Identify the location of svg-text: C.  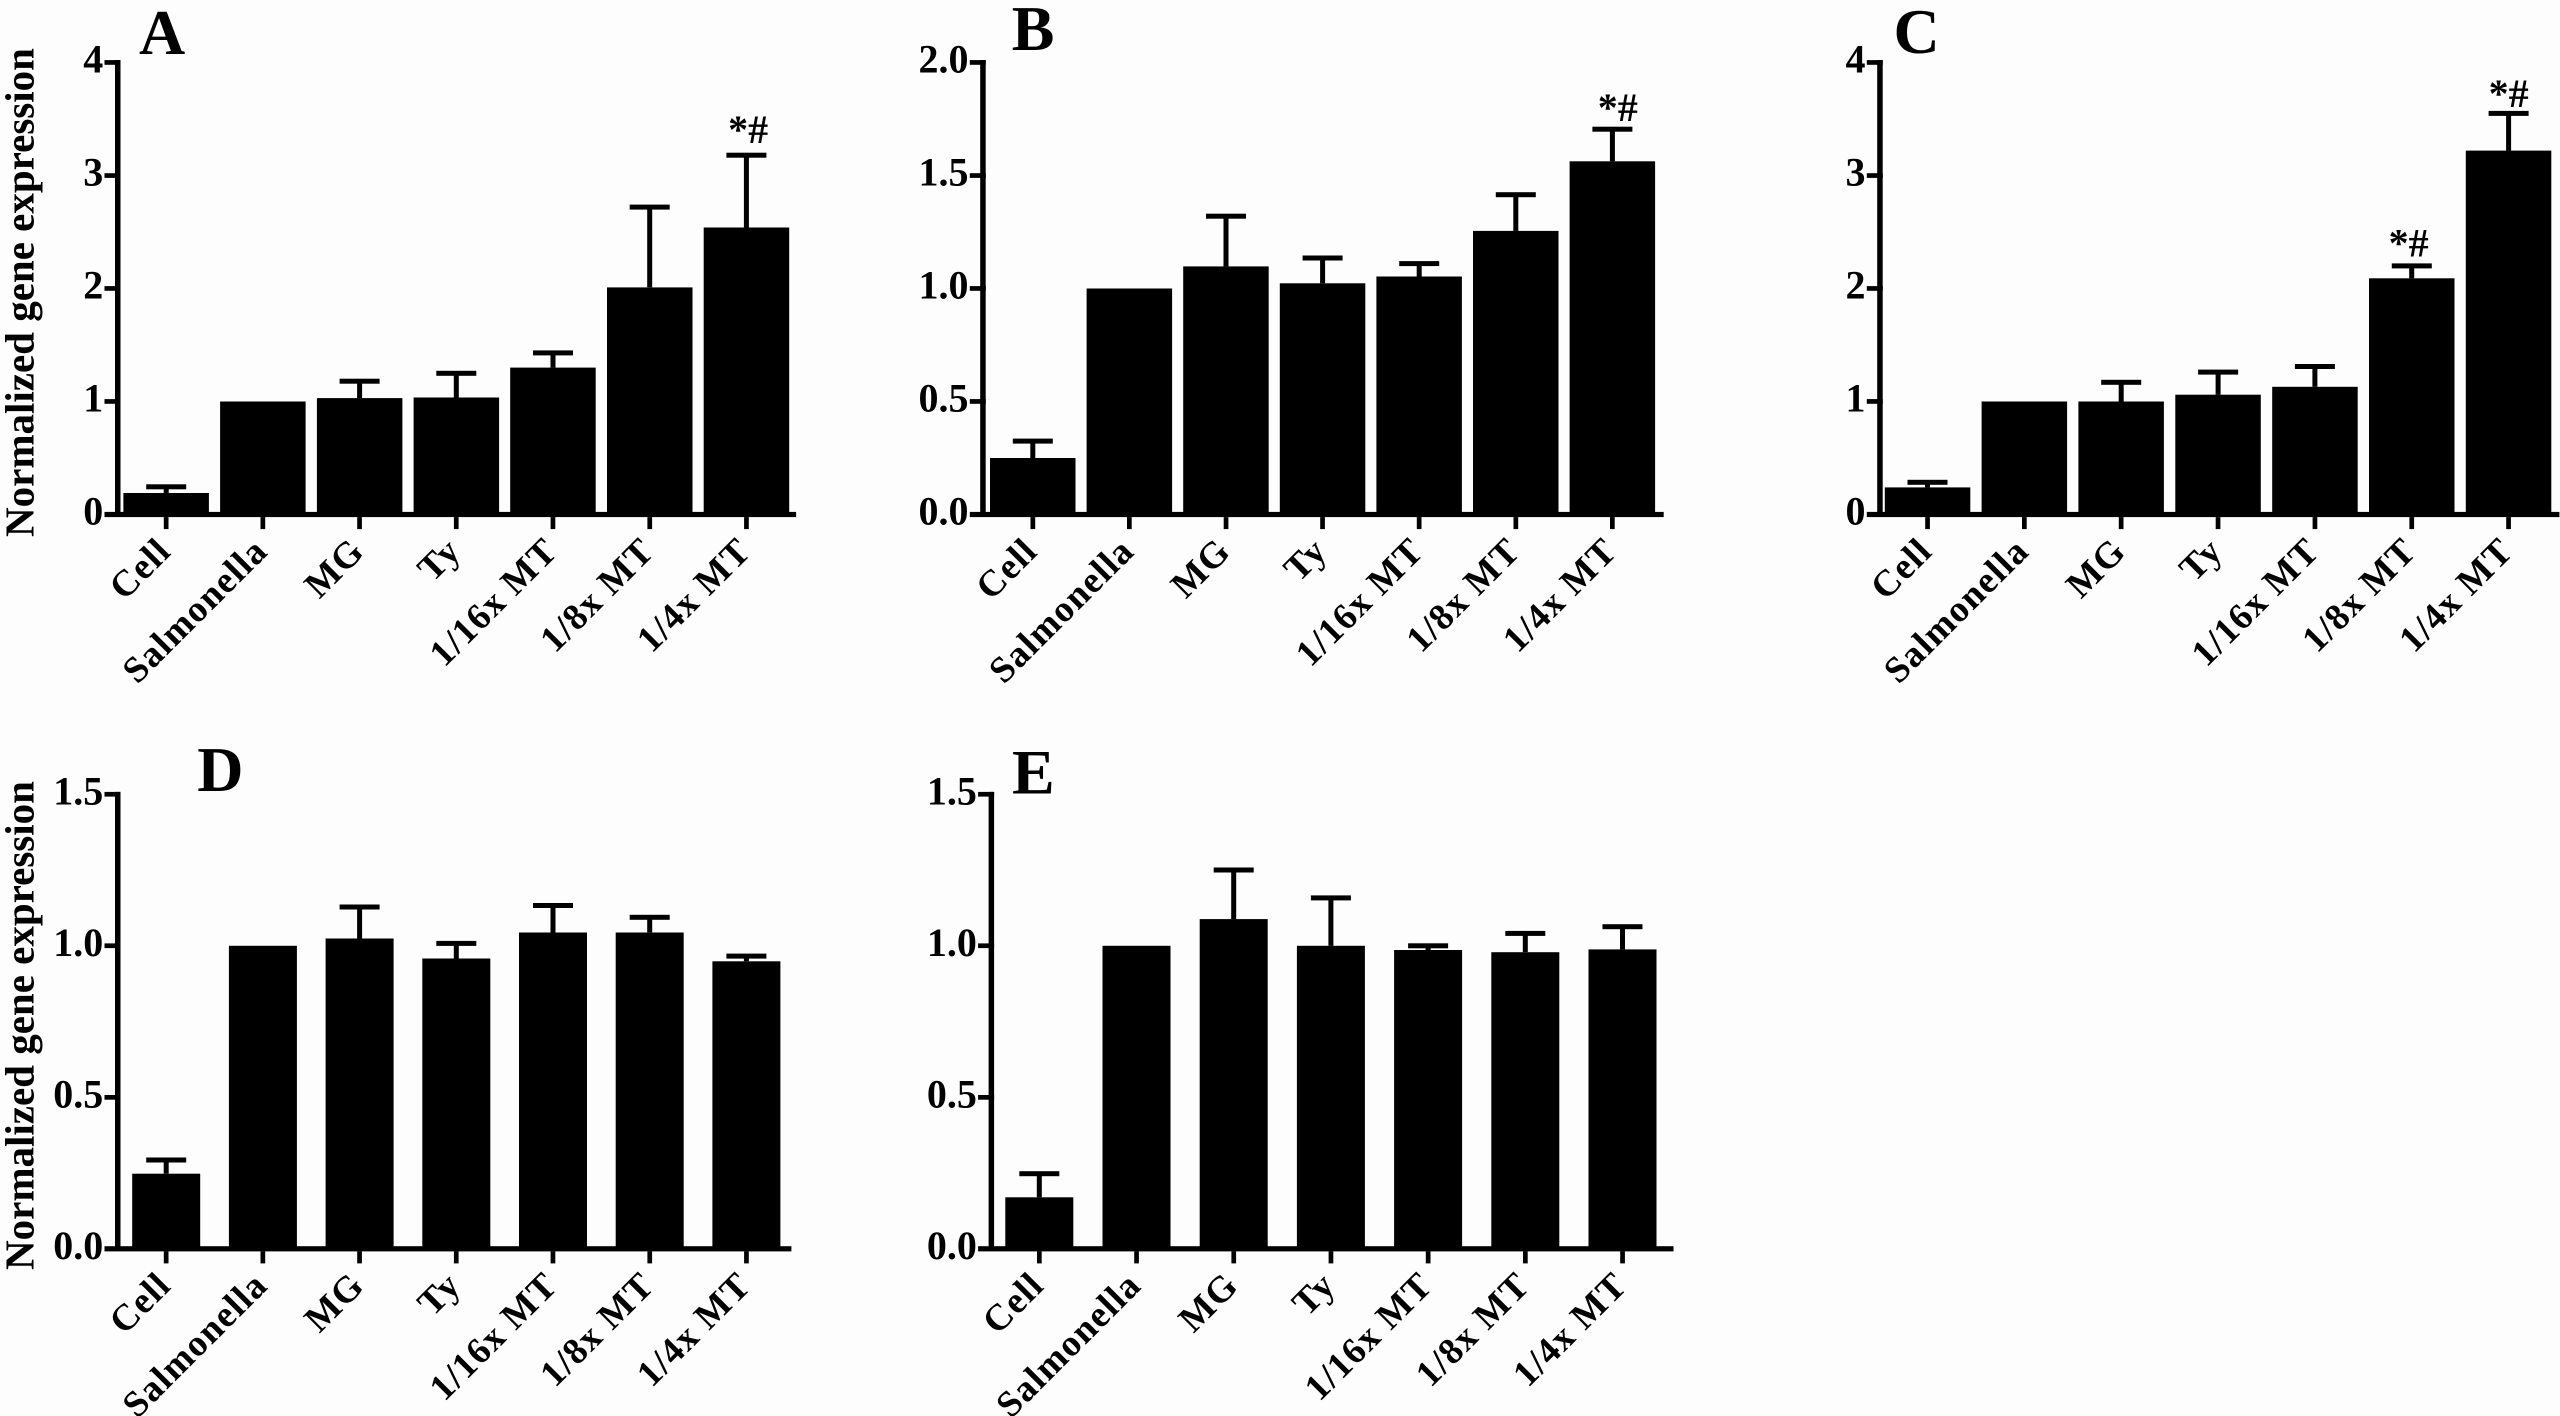
(1917, 33).